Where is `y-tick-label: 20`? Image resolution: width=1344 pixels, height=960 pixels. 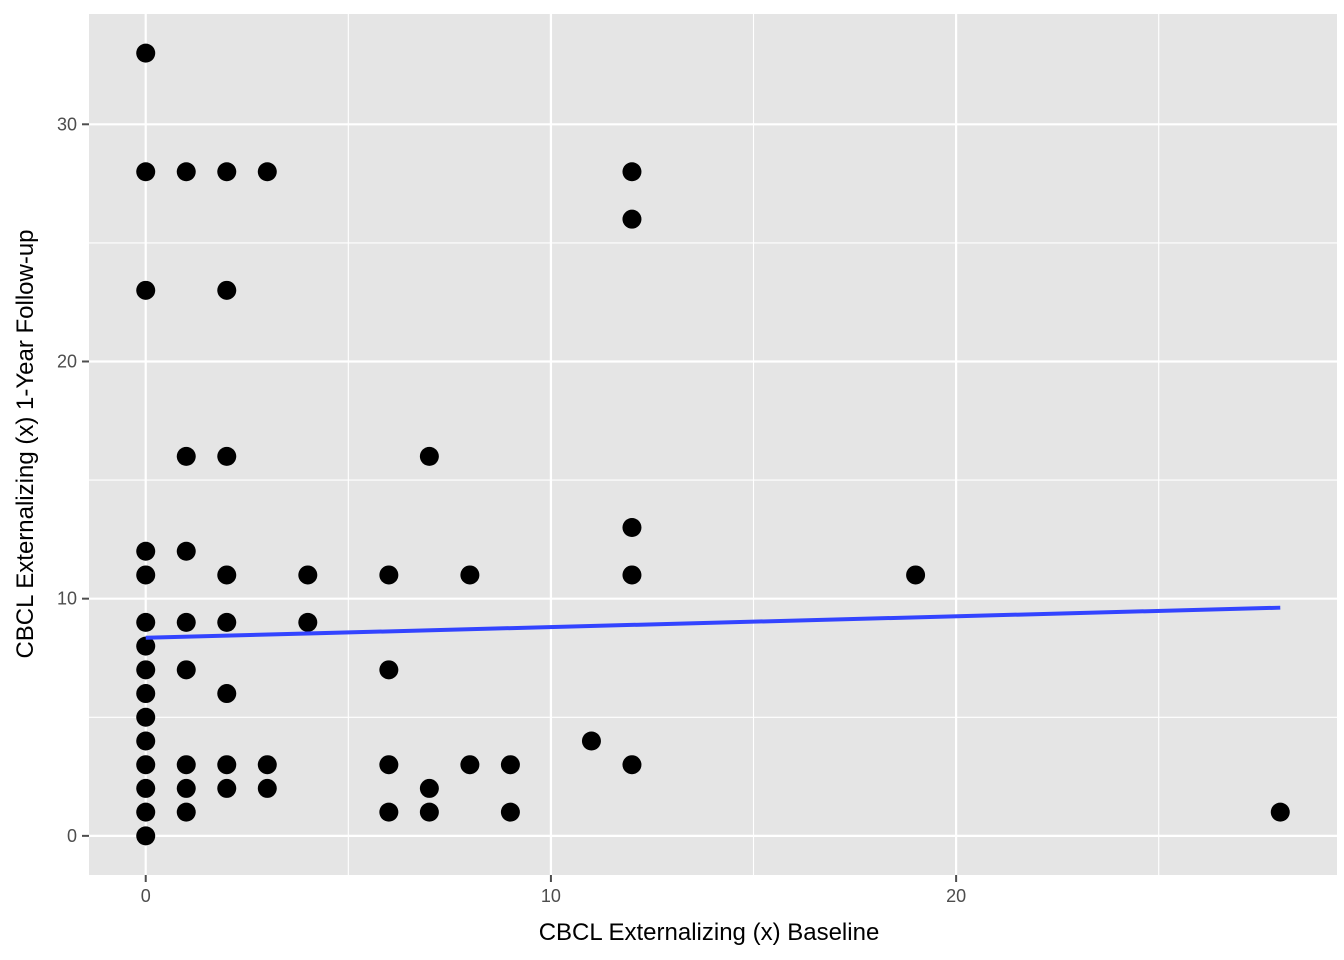
y-tick-label: 20 is located at coordinates (67, 361).